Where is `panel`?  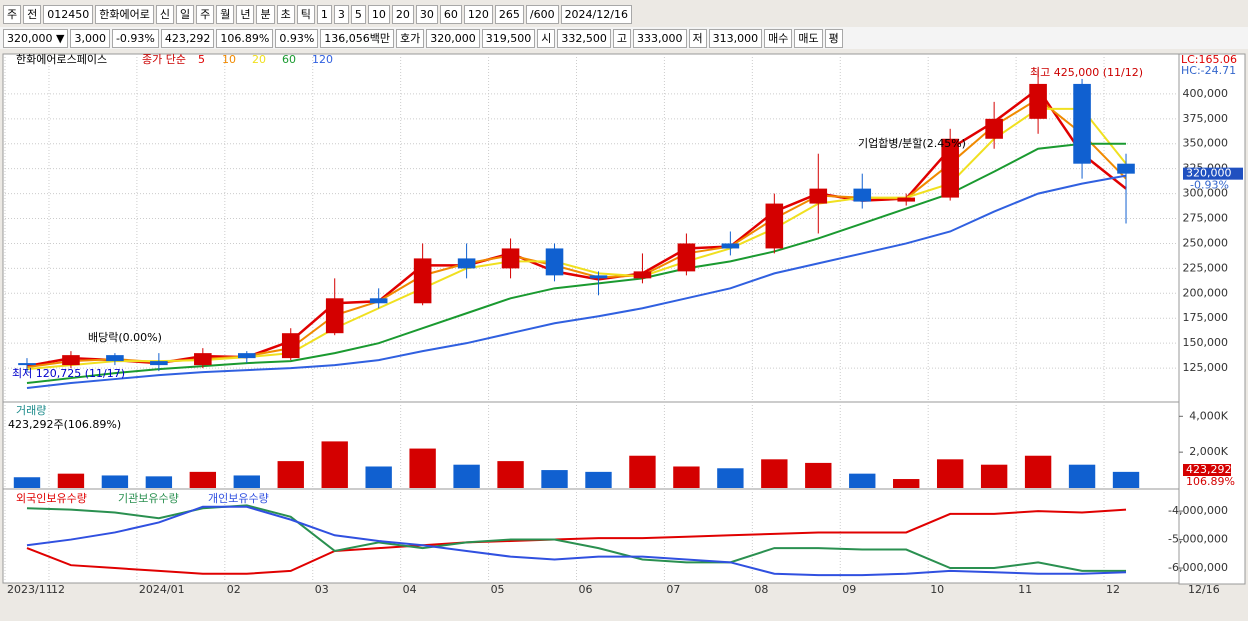 panel is located at coordinates (591, 536).